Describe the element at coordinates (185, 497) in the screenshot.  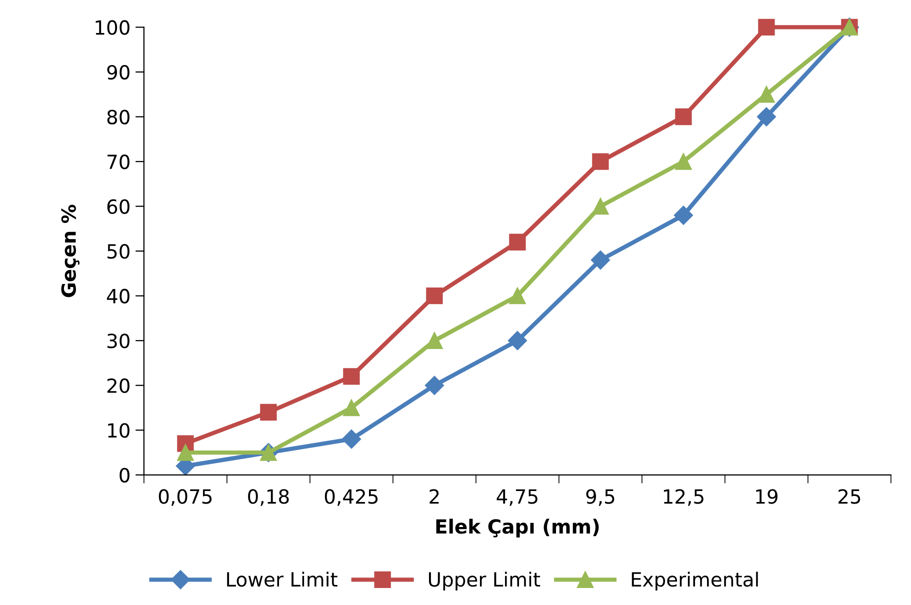
I see `x-tick-label: 0,075` at that location.